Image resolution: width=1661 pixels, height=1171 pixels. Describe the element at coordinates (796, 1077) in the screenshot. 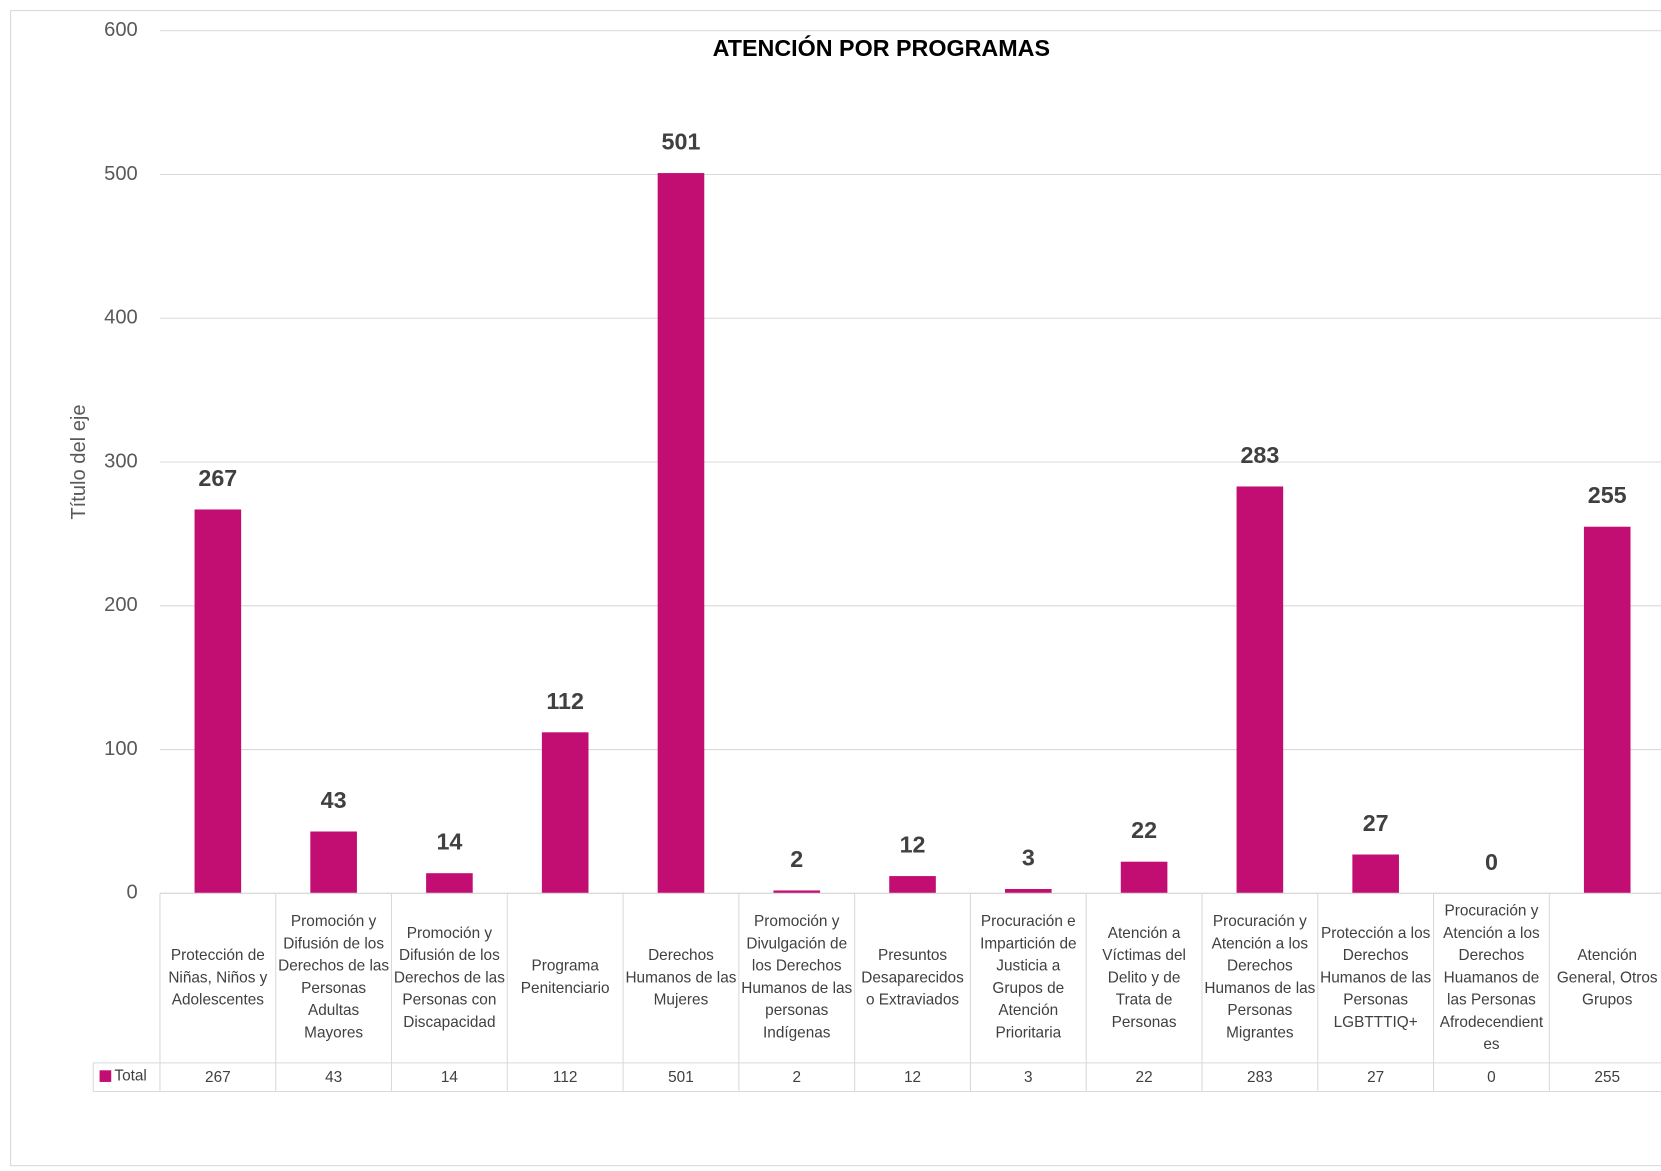

I see `table-value: 2` at that location.